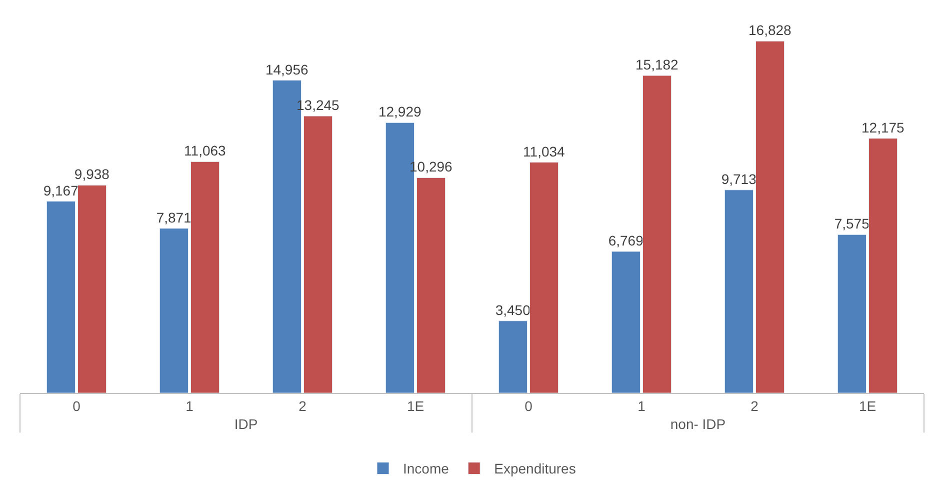  I want to click on data-label: 9,167, so click(61, 190).